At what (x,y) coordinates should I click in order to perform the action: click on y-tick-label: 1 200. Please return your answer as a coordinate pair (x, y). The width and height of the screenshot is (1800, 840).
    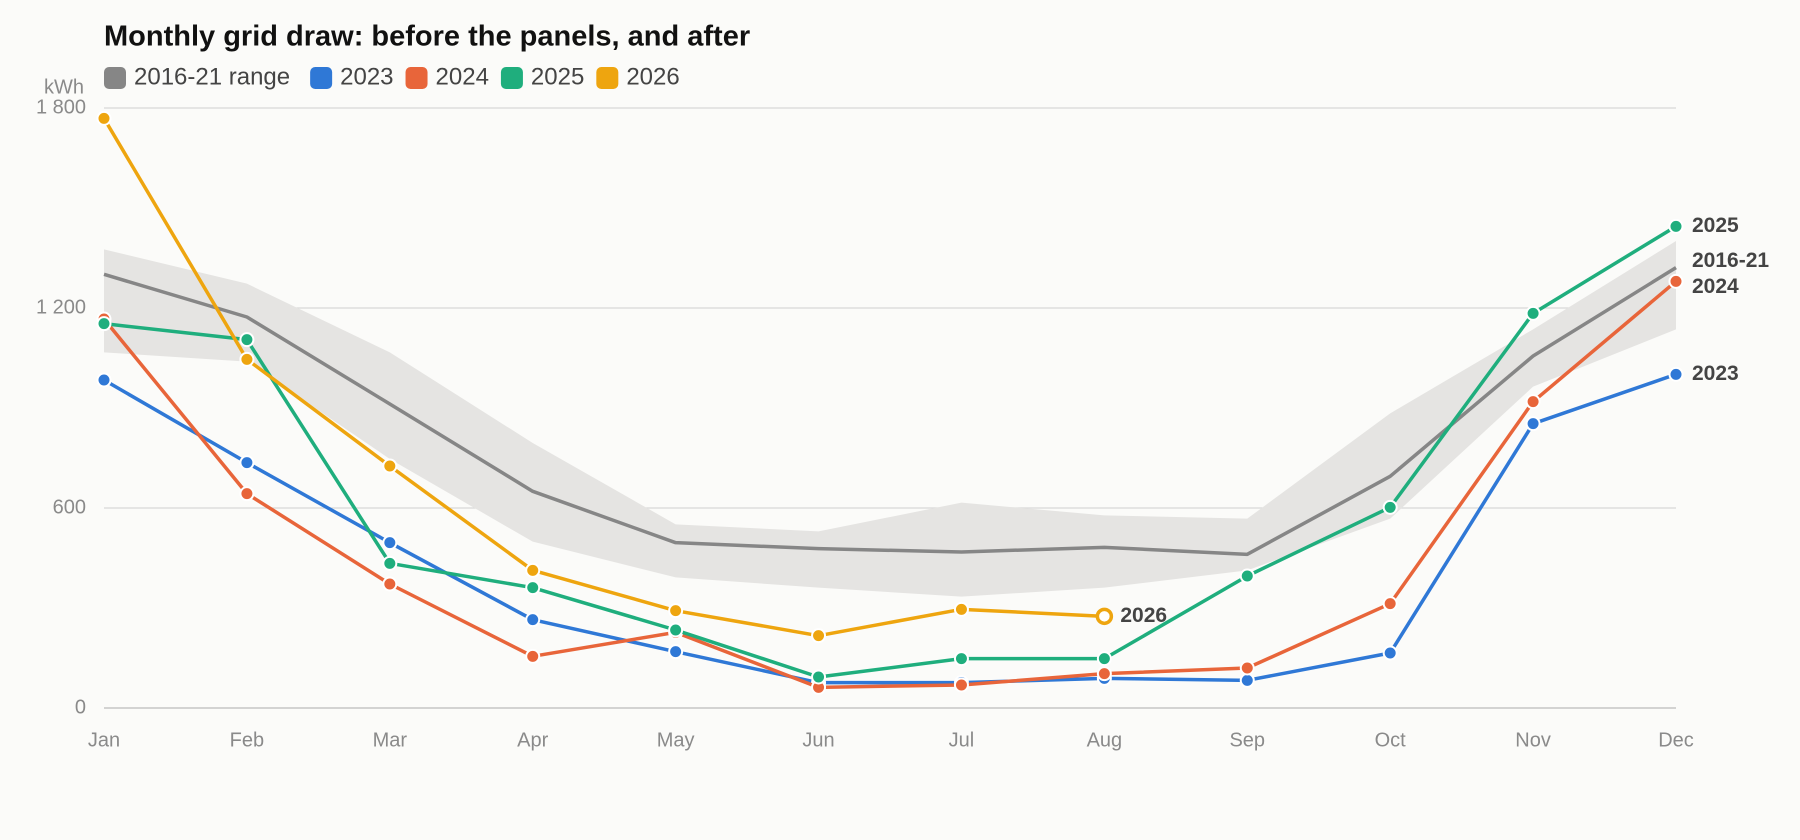
    Looking at the image, I should click on (61, 307).